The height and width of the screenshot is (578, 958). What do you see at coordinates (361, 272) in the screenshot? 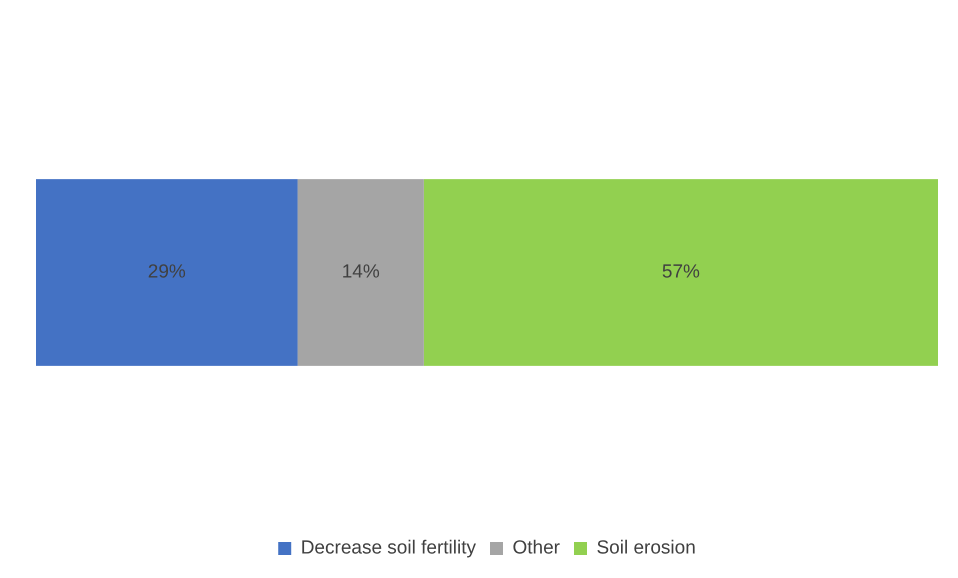
I see `data-label: 14%` at bounding box center [361, 272].